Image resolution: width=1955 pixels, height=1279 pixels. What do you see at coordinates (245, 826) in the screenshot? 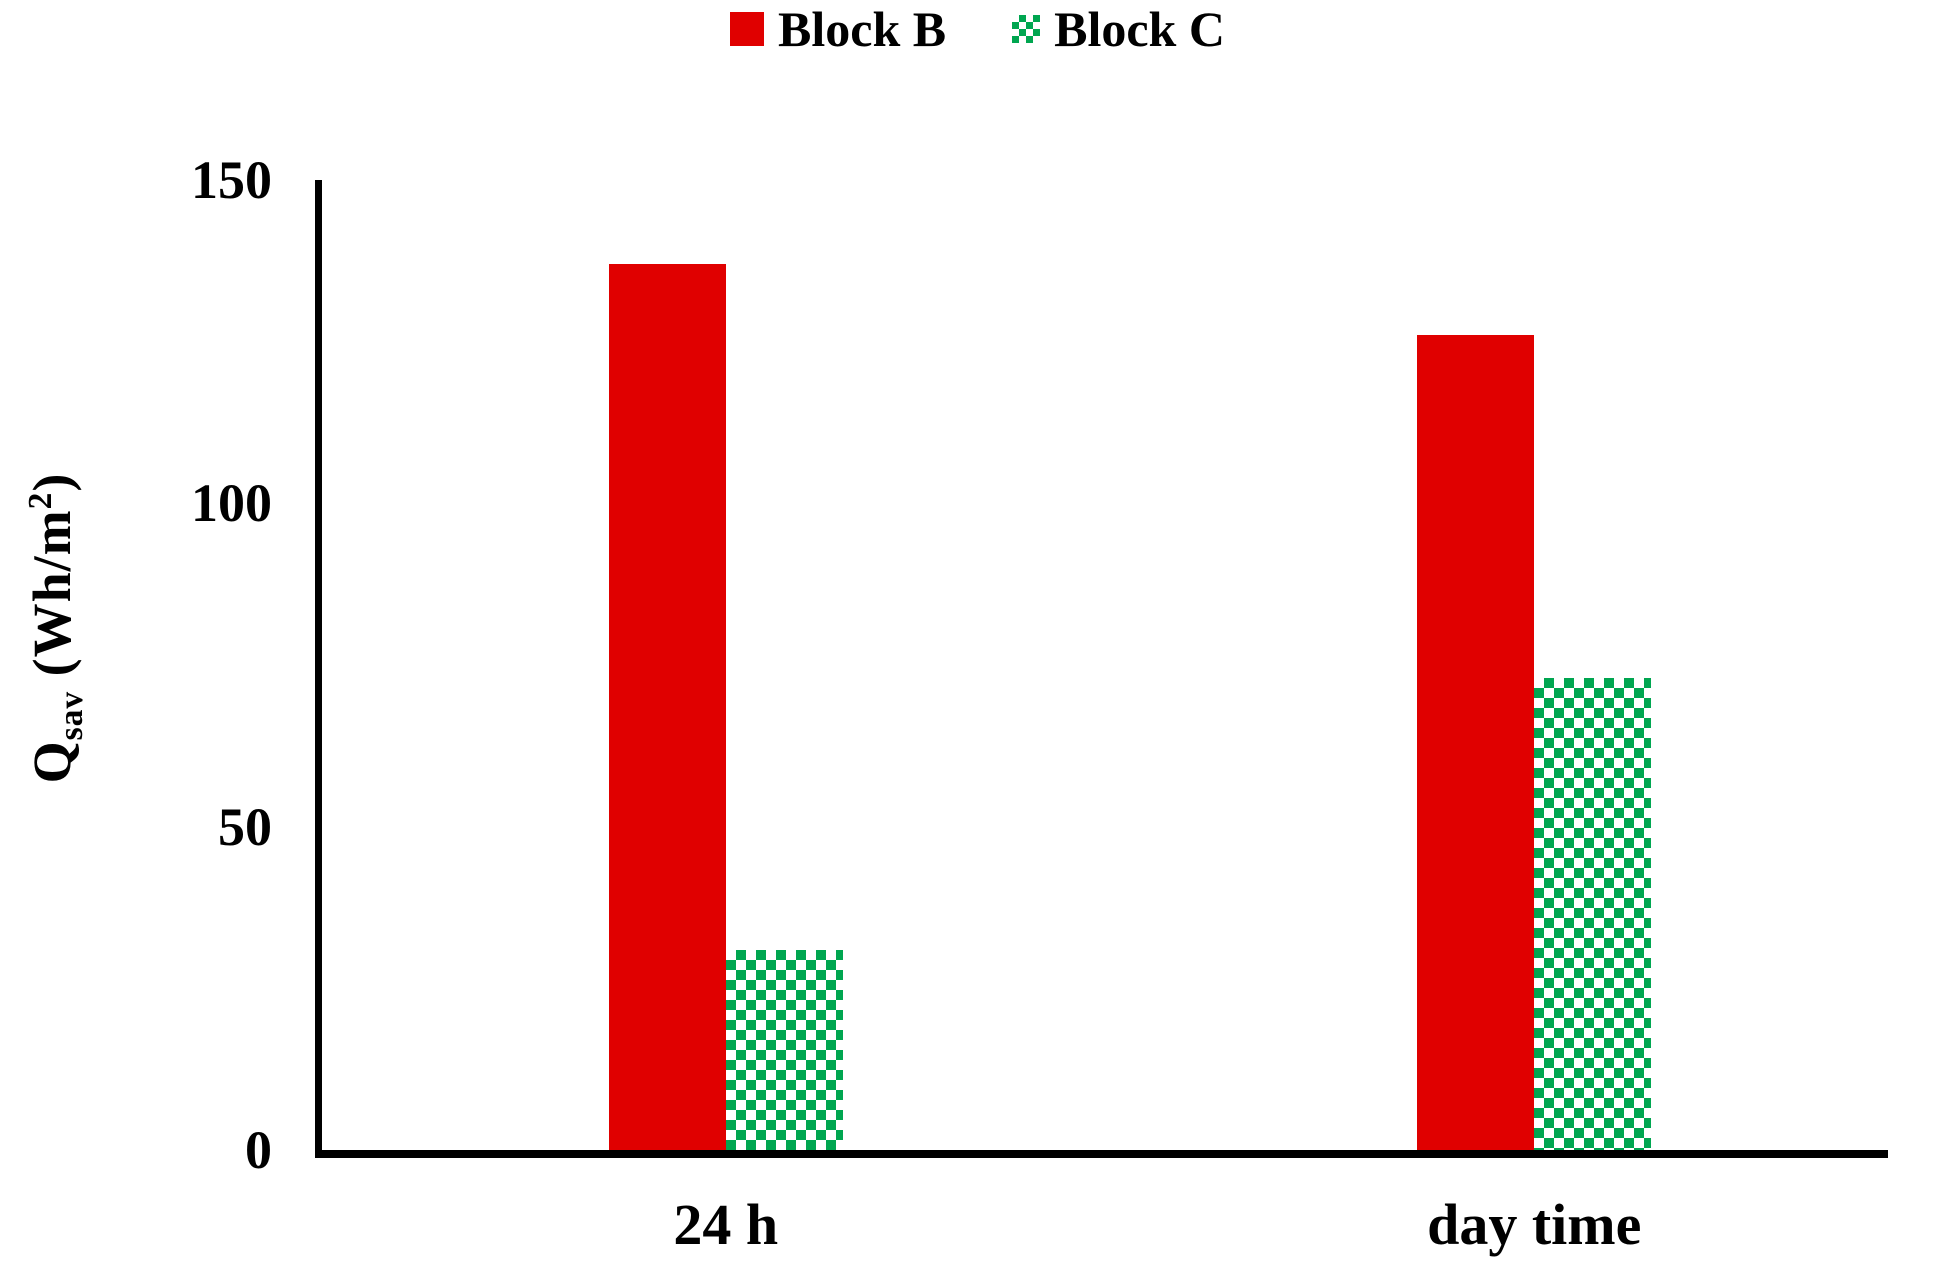
I see `y-tick-label: 50` at bounding box center [245, 826].